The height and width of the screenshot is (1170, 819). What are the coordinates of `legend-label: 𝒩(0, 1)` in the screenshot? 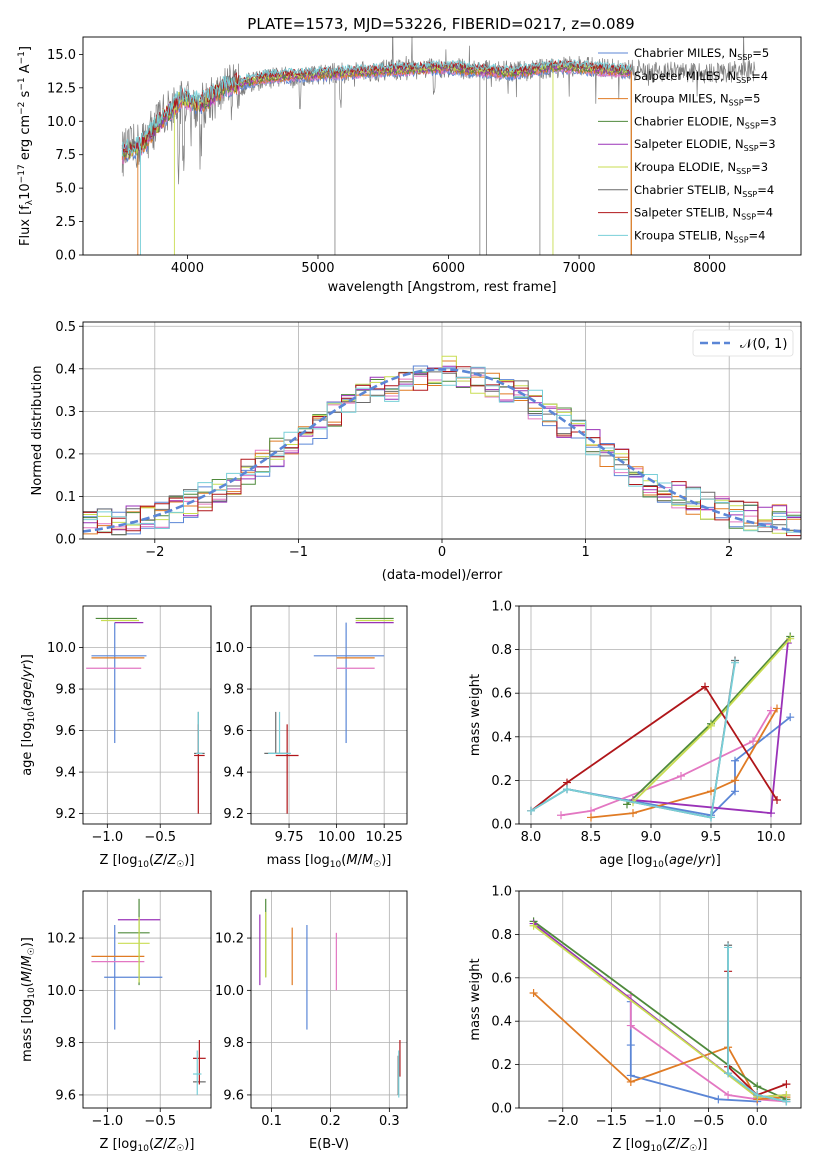 It's located at (763, 344).